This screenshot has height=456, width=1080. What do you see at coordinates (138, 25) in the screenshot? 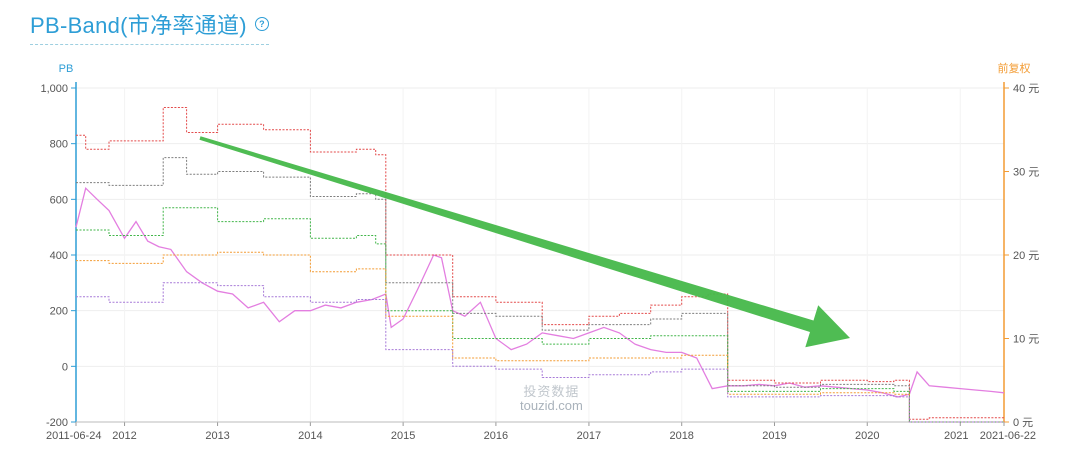
I see `chart-title: PB-Band(市净率通道)` at bounding box center [138, 25].